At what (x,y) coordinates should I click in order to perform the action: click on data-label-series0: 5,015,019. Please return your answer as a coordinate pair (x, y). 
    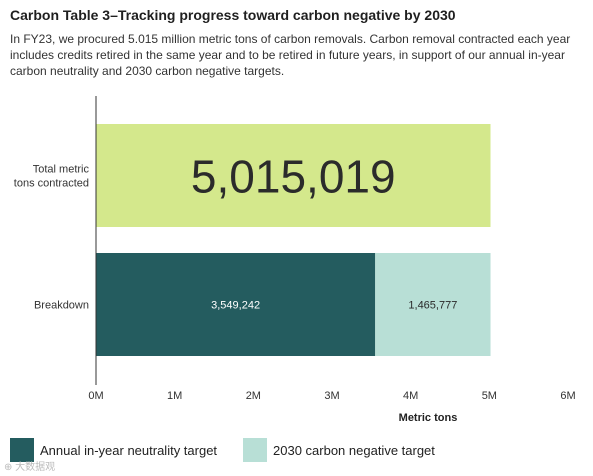
    Looking at the image, I should click on (293, 177).